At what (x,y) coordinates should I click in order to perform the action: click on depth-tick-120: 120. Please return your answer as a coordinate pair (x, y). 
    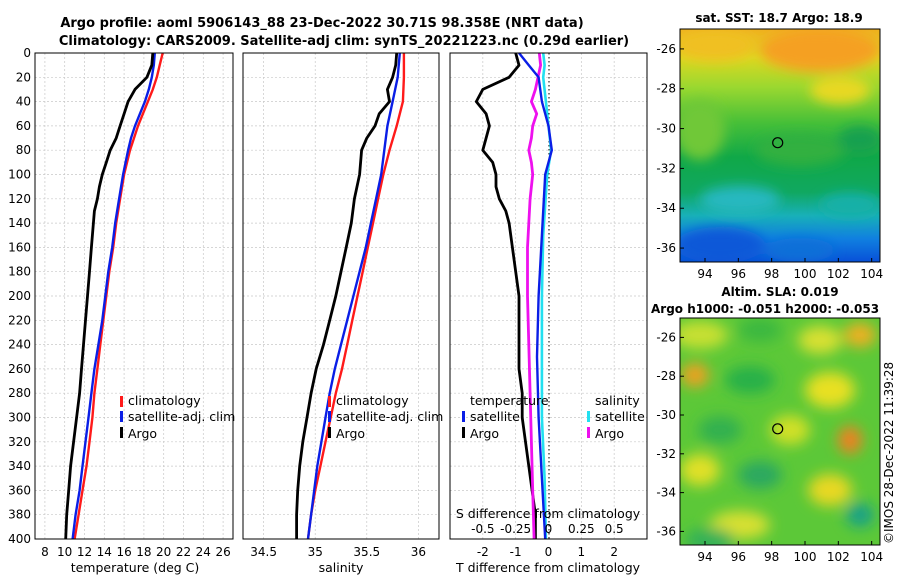
    Looking at the image, I should click on (19, 199).